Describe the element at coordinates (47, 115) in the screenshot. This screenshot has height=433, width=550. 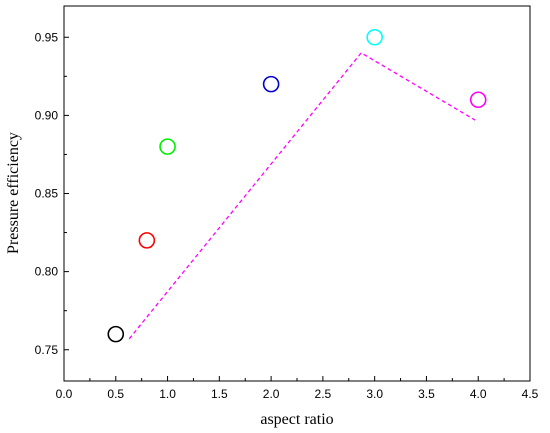
I see `y-tick-label: 0.90` at that location.